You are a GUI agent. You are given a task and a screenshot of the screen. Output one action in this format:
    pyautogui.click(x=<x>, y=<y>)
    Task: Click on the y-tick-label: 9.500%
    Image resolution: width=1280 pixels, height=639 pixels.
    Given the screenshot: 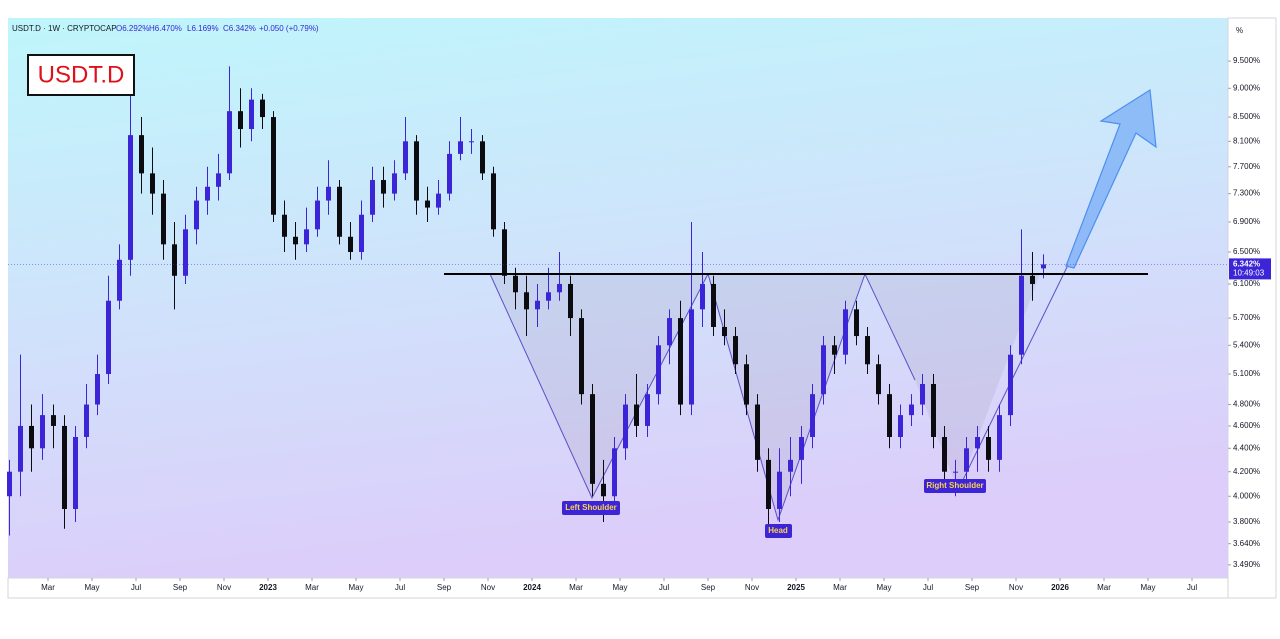 What is the action you would take?
    pyautogui.click(x=1246, y=60)
    